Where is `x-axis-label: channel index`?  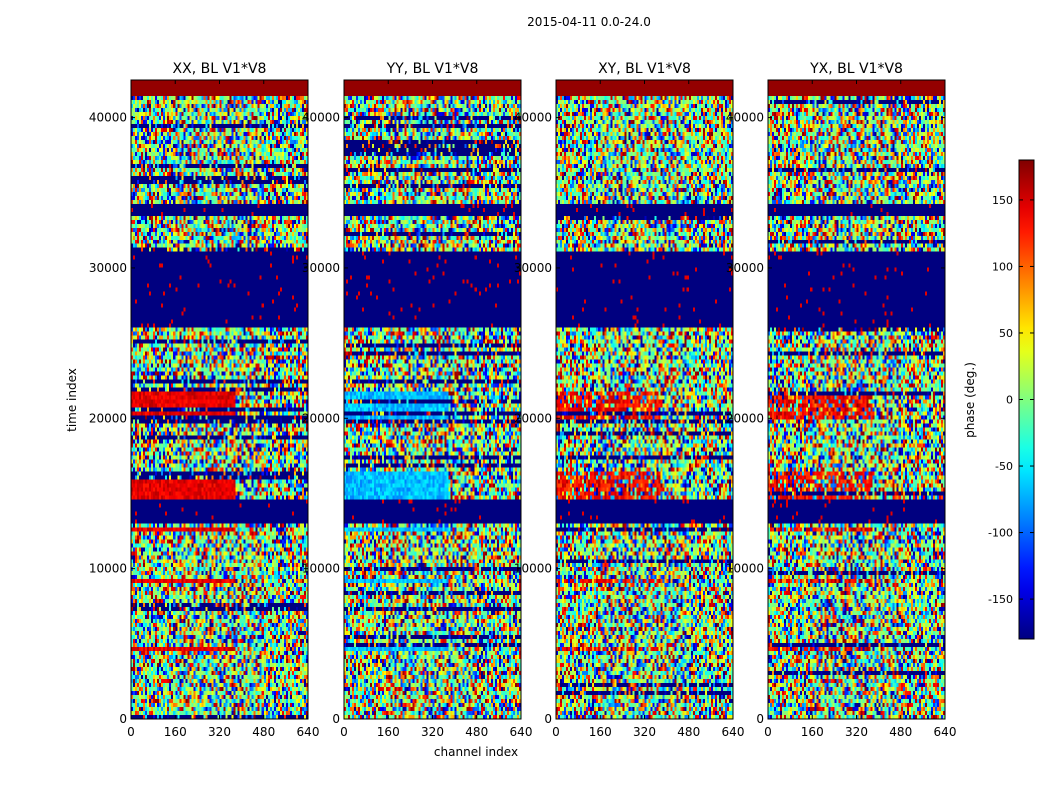 x-axis-label: channel index is located at coordinates (476, 752).